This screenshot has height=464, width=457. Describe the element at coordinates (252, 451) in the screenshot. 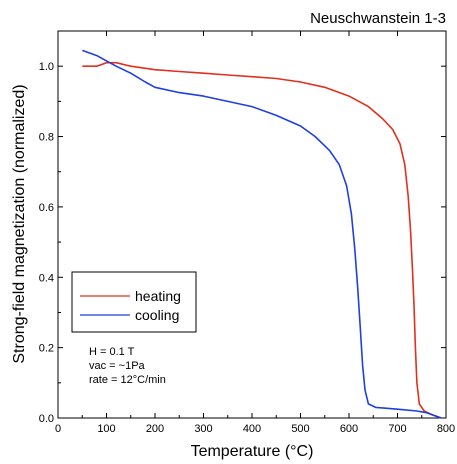

I see `x-axis-title: Temperature (°C)` at that location.